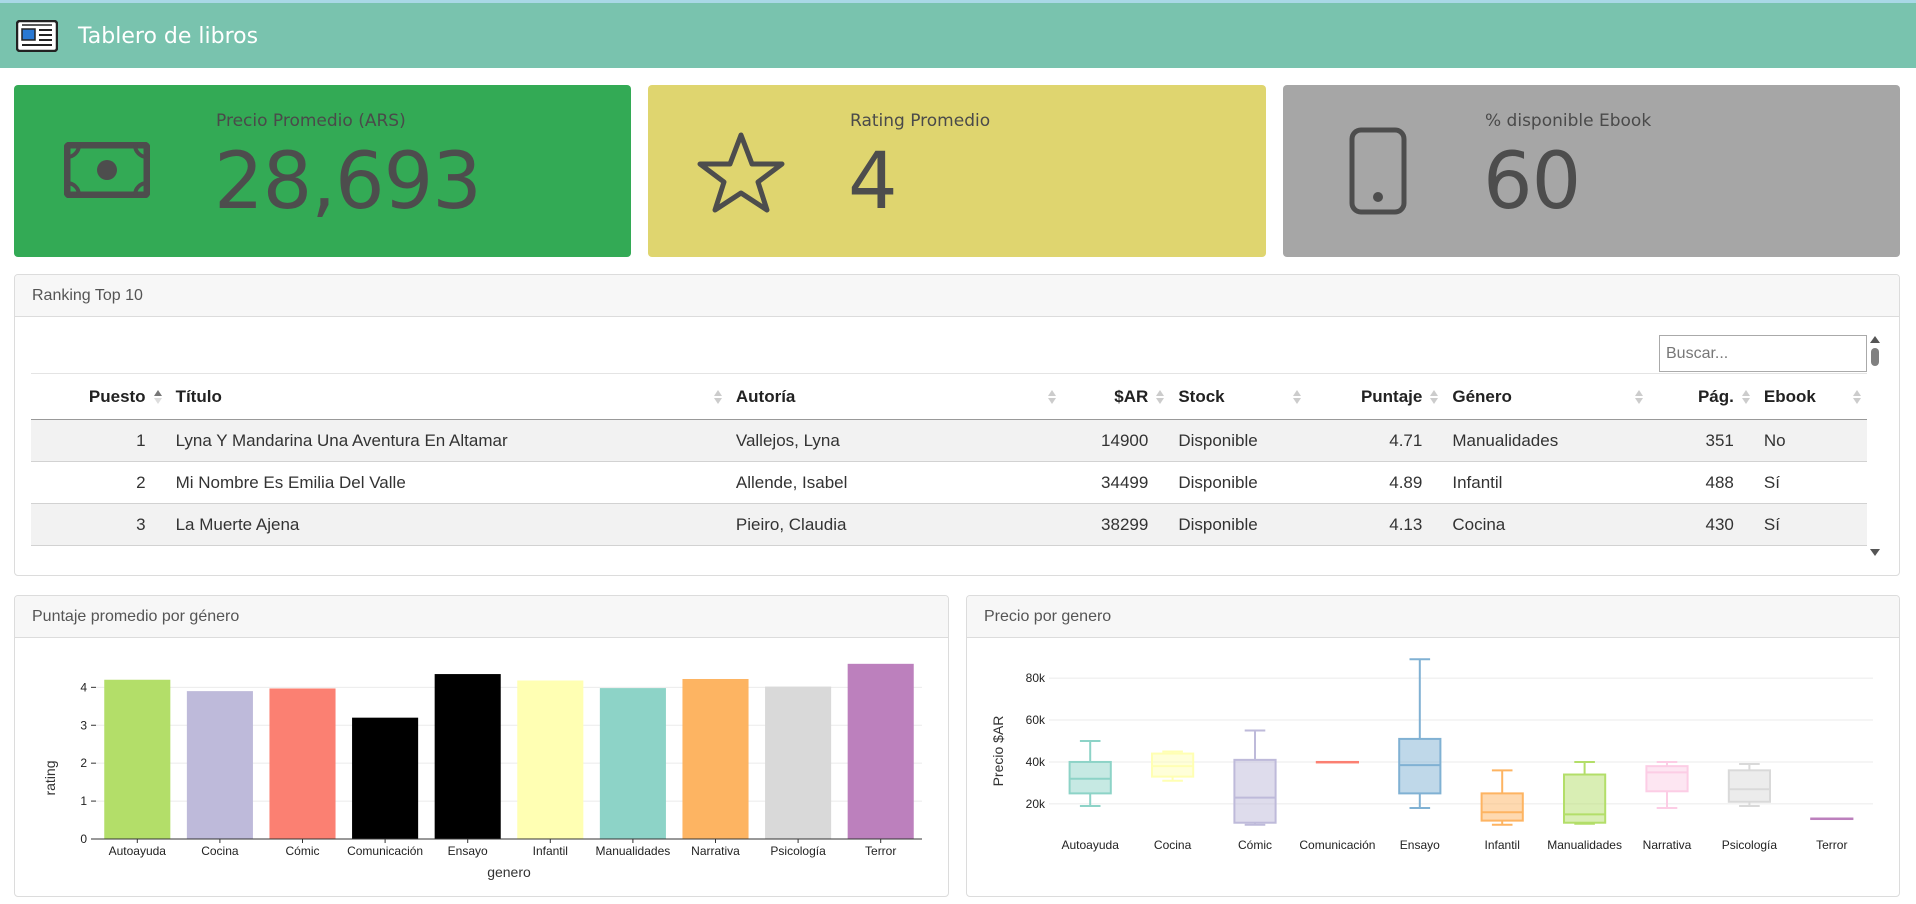  I want to click on column-header-precio: $AR, so click(1116, 396).